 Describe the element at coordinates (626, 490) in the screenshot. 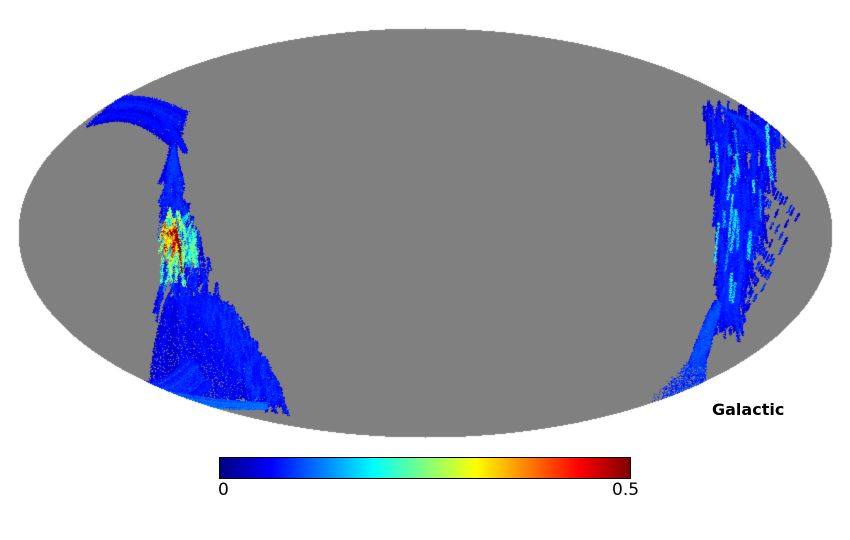

I see `colorbar-max-label: 0.5` at that location.